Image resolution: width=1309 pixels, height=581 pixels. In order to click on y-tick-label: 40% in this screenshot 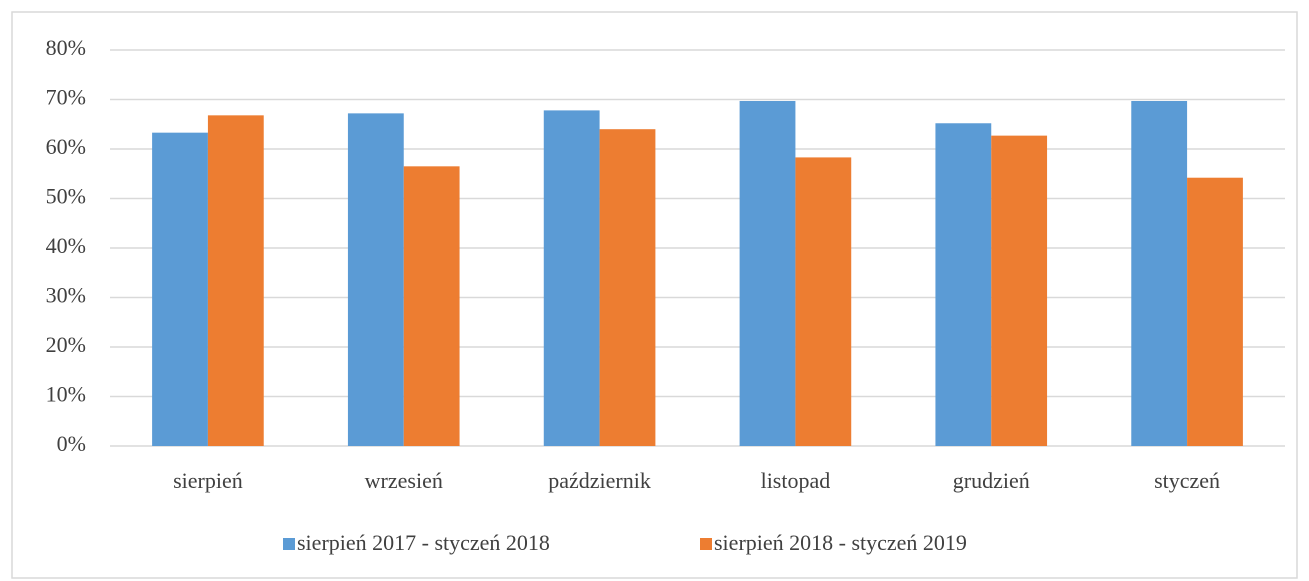, I will do `click(66, 245)`.